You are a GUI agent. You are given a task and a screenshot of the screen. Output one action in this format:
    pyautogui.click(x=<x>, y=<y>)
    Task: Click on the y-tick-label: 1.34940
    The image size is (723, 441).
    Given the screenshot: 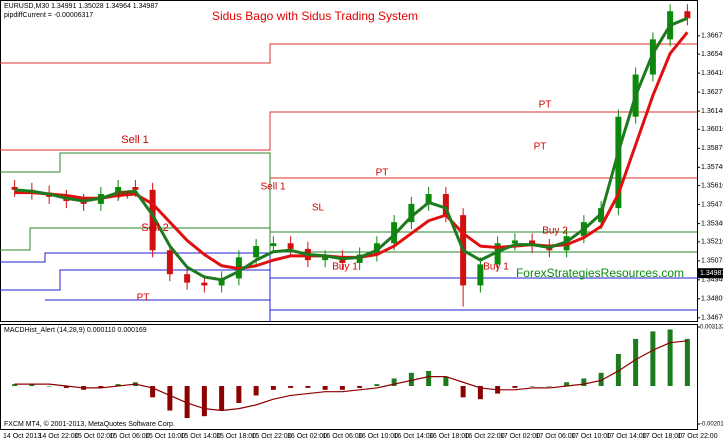 What is the action you would take?
    pyautogui.click(x=712, y=280)
    